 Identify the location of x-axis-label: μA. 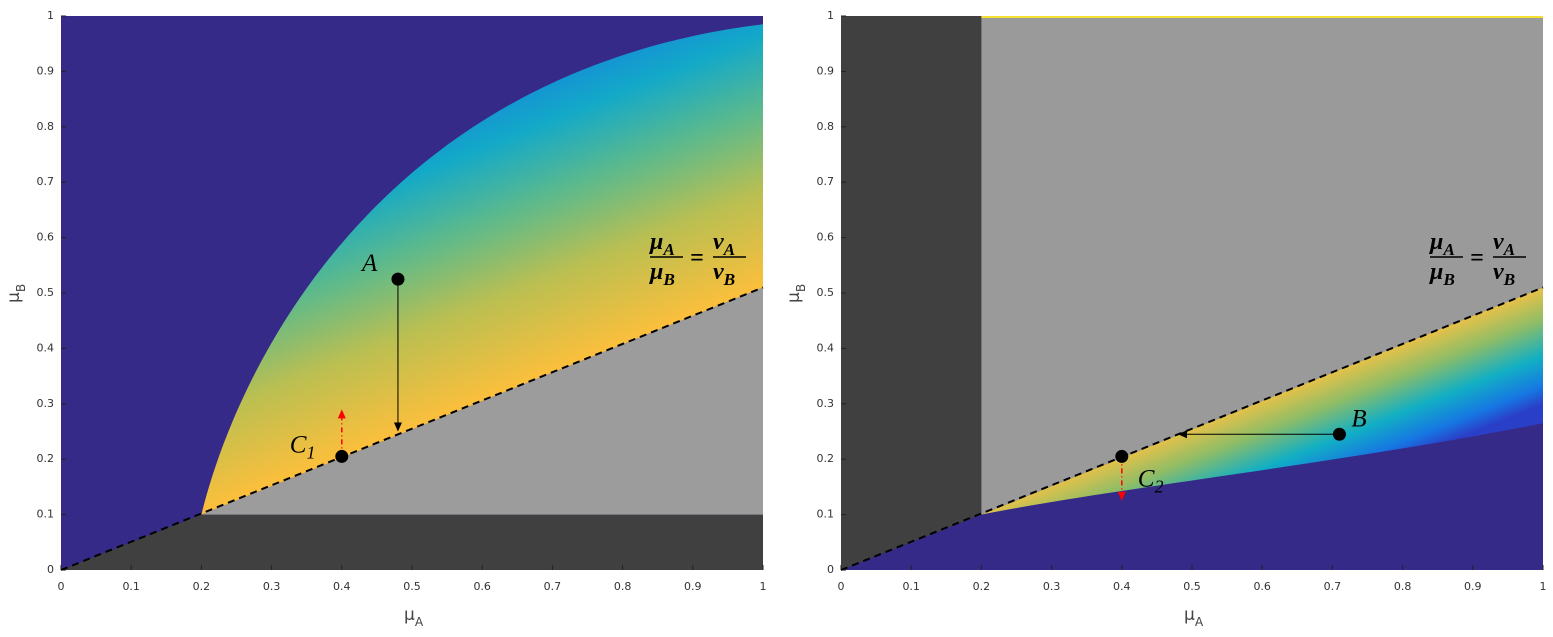
(1194, 617).